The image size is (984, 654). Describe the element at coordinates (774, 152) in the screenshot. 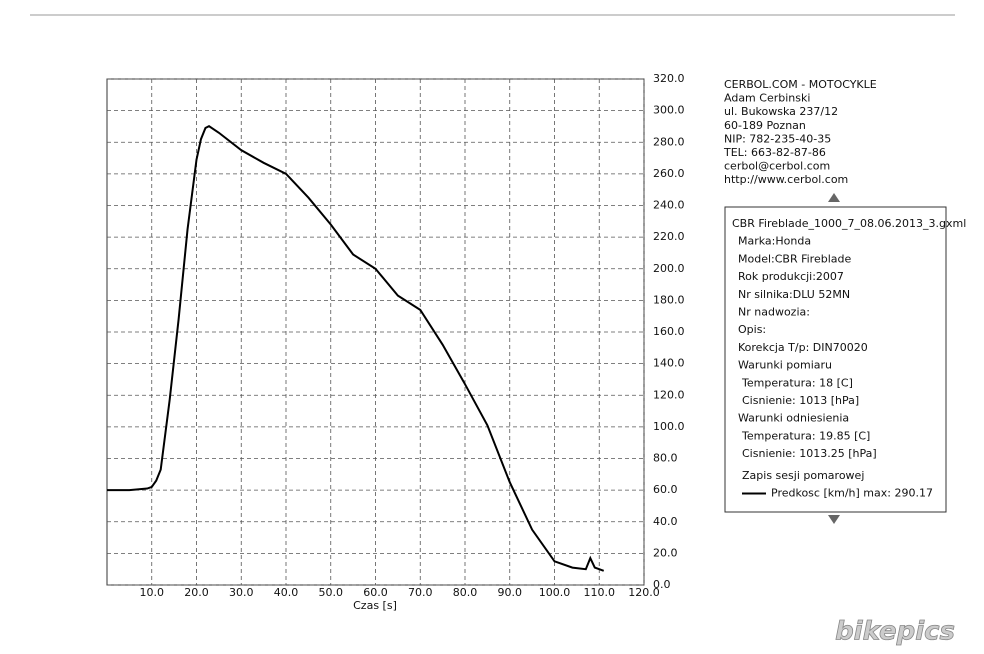

I see `company-line: TEL: 663-82-87-86` at that location.